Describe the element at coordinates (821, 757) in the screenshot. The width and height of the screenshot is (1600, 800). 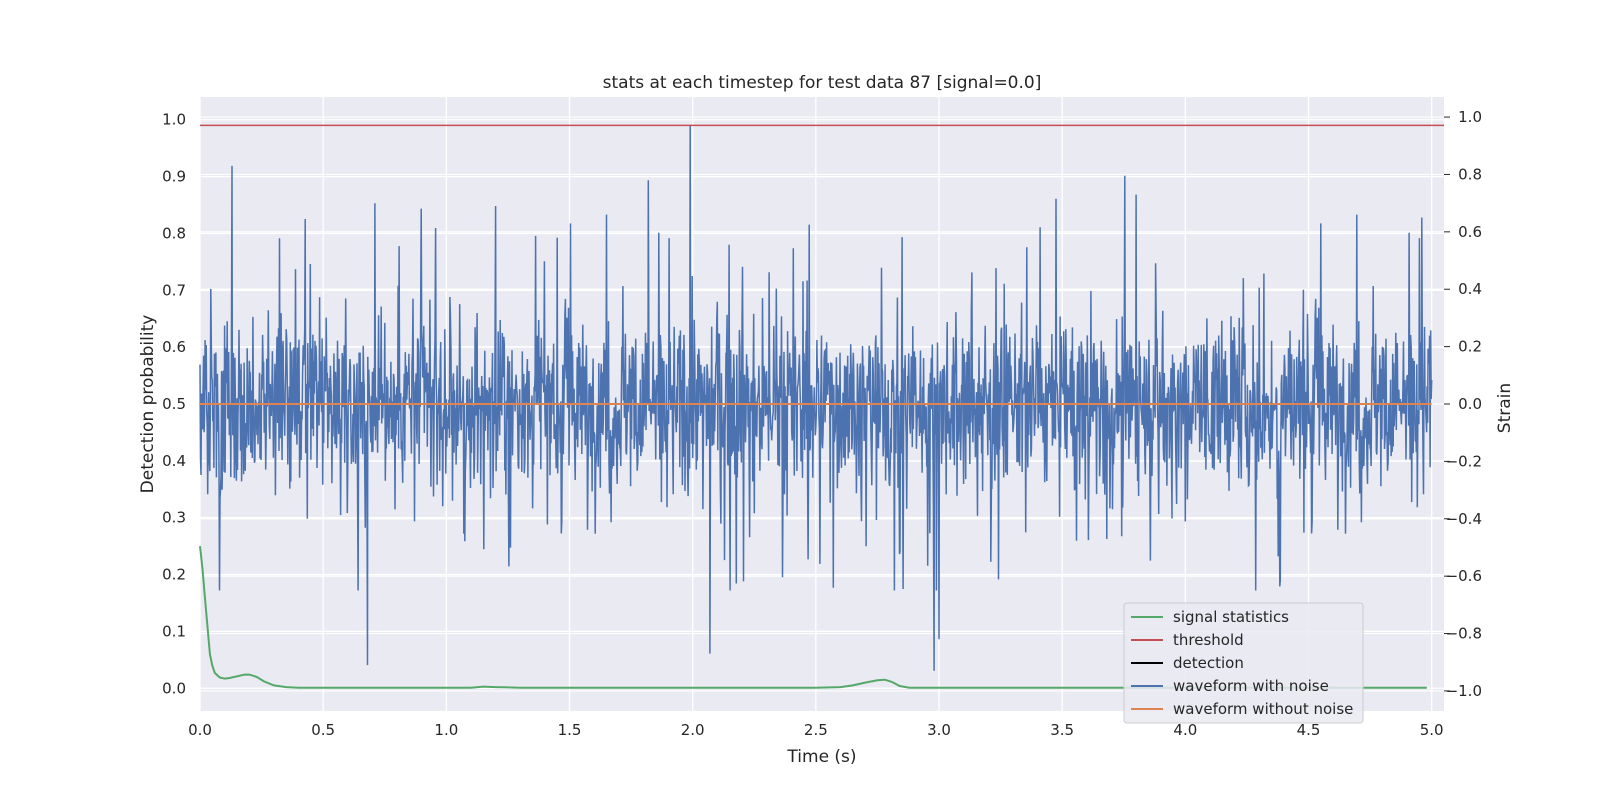
I see `x-axis-label: Time (s)` at that location.